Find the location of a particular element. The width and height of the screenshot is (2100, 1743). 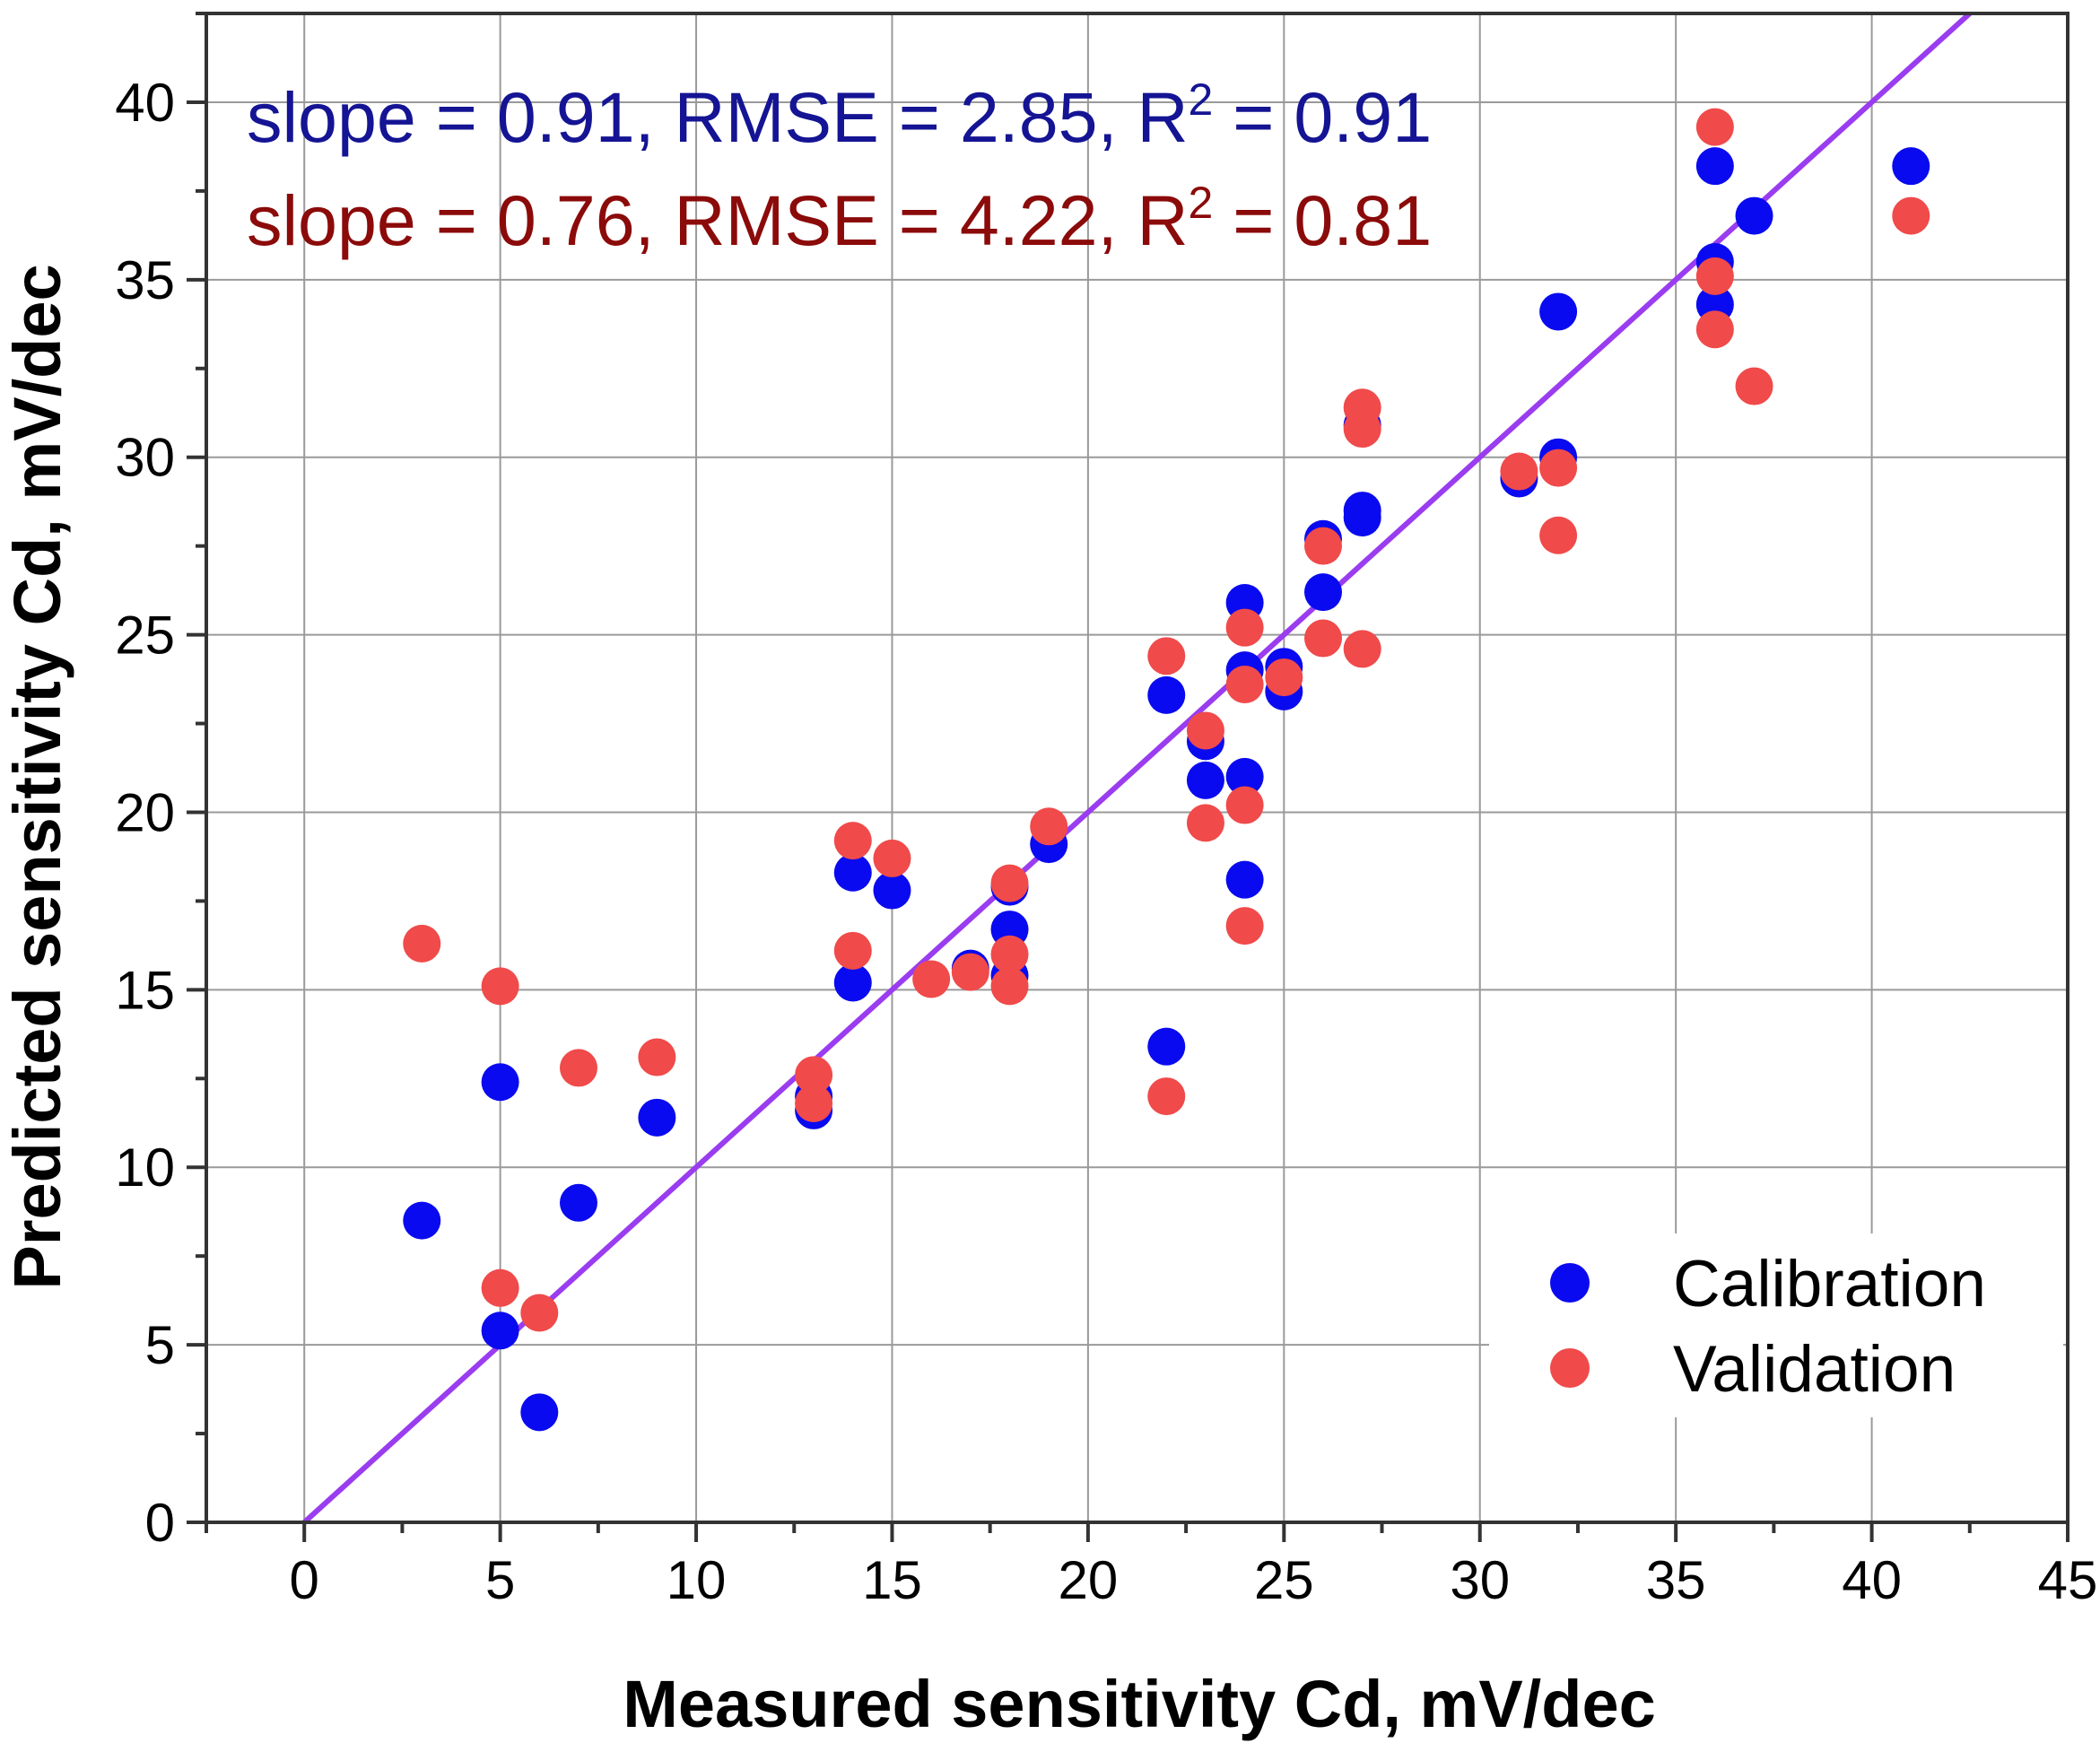

x-tick-label: 15 is located at coordinates (892, 1580).